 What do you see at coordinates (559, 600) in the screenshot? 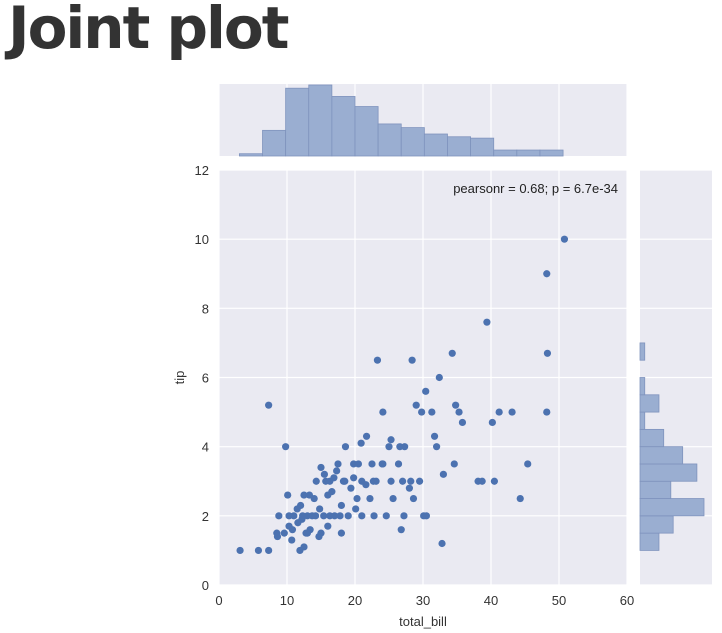
I see `x-tick-label: 50` at bounding box center [559, 600].